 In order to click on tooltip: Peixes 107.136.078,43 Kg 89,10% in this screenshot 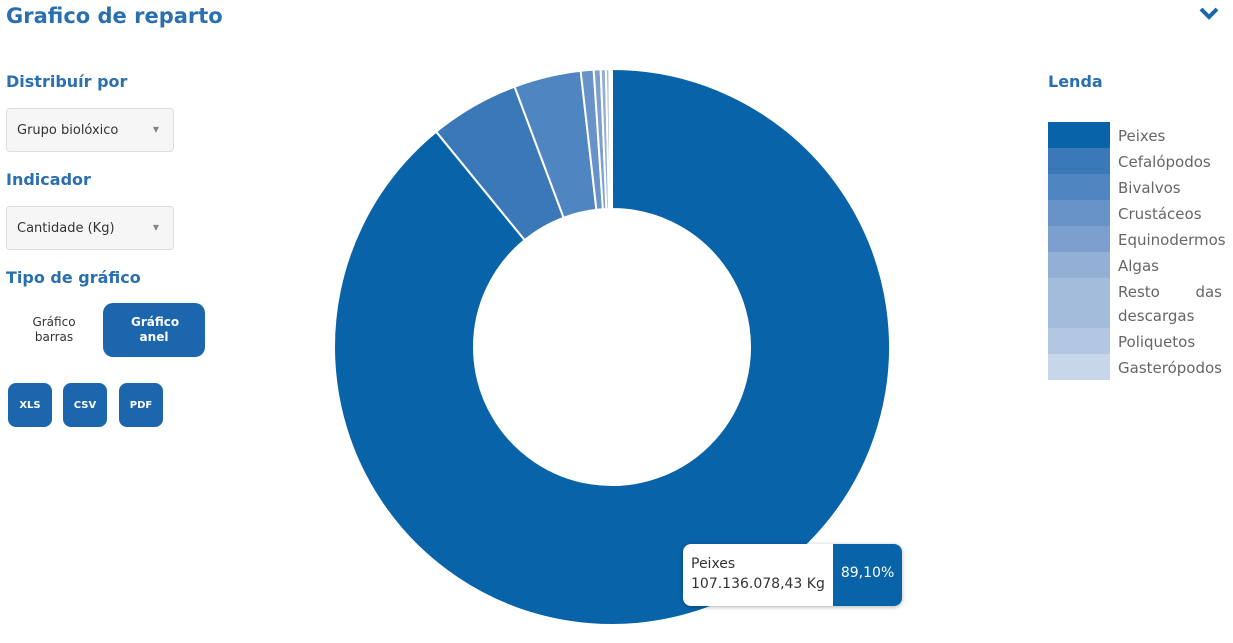, I will do `click(793, 575)`.